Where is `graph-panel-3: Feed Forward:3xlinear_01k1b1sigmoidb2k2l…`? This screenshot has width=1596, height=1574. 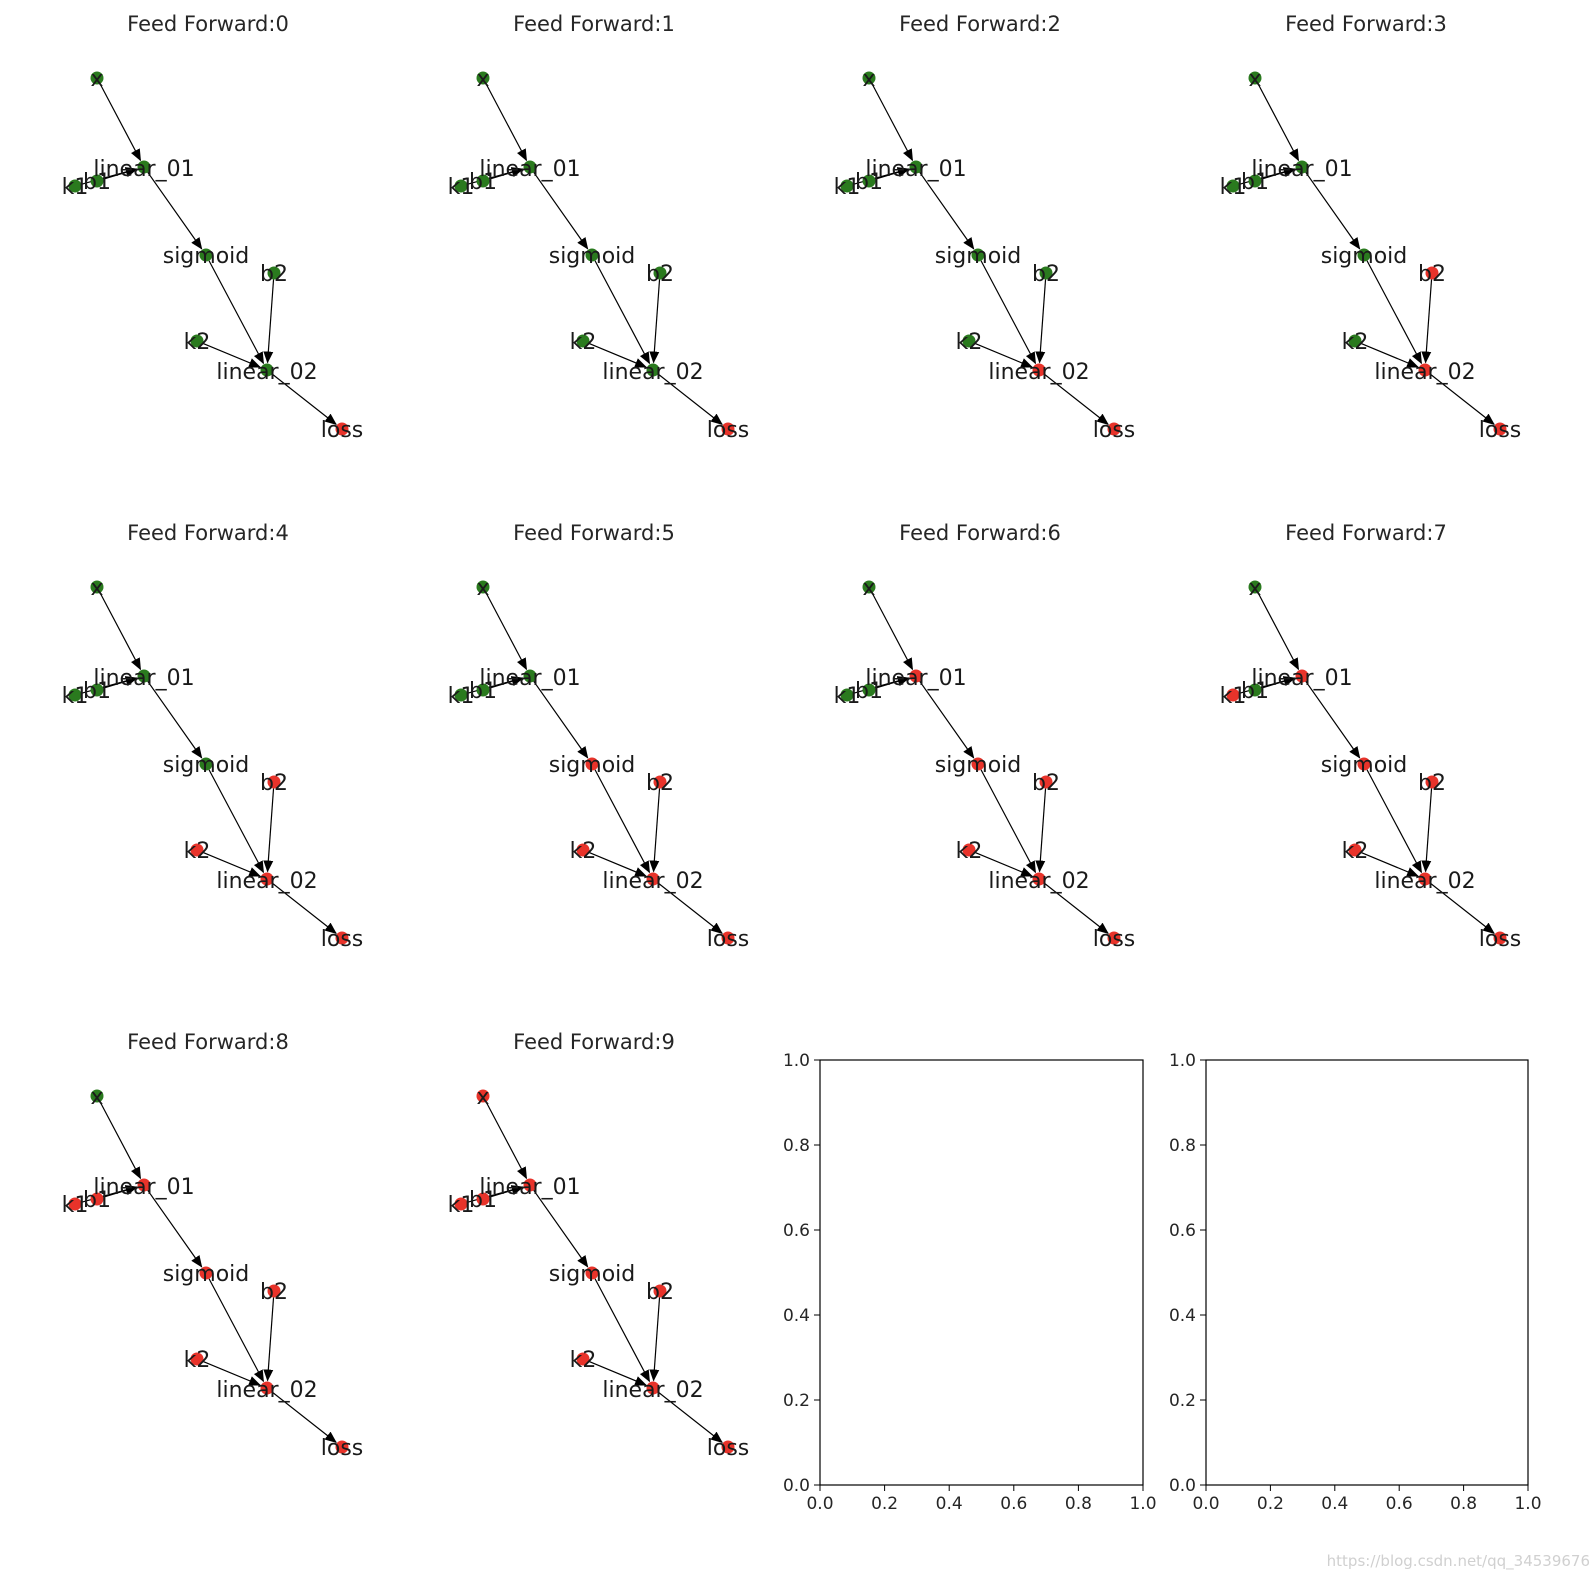 graph-panel-3: Feed Forward:3xlinear_01k1b1sigmoidb2k2l… is located at coordinates (1371, 227).